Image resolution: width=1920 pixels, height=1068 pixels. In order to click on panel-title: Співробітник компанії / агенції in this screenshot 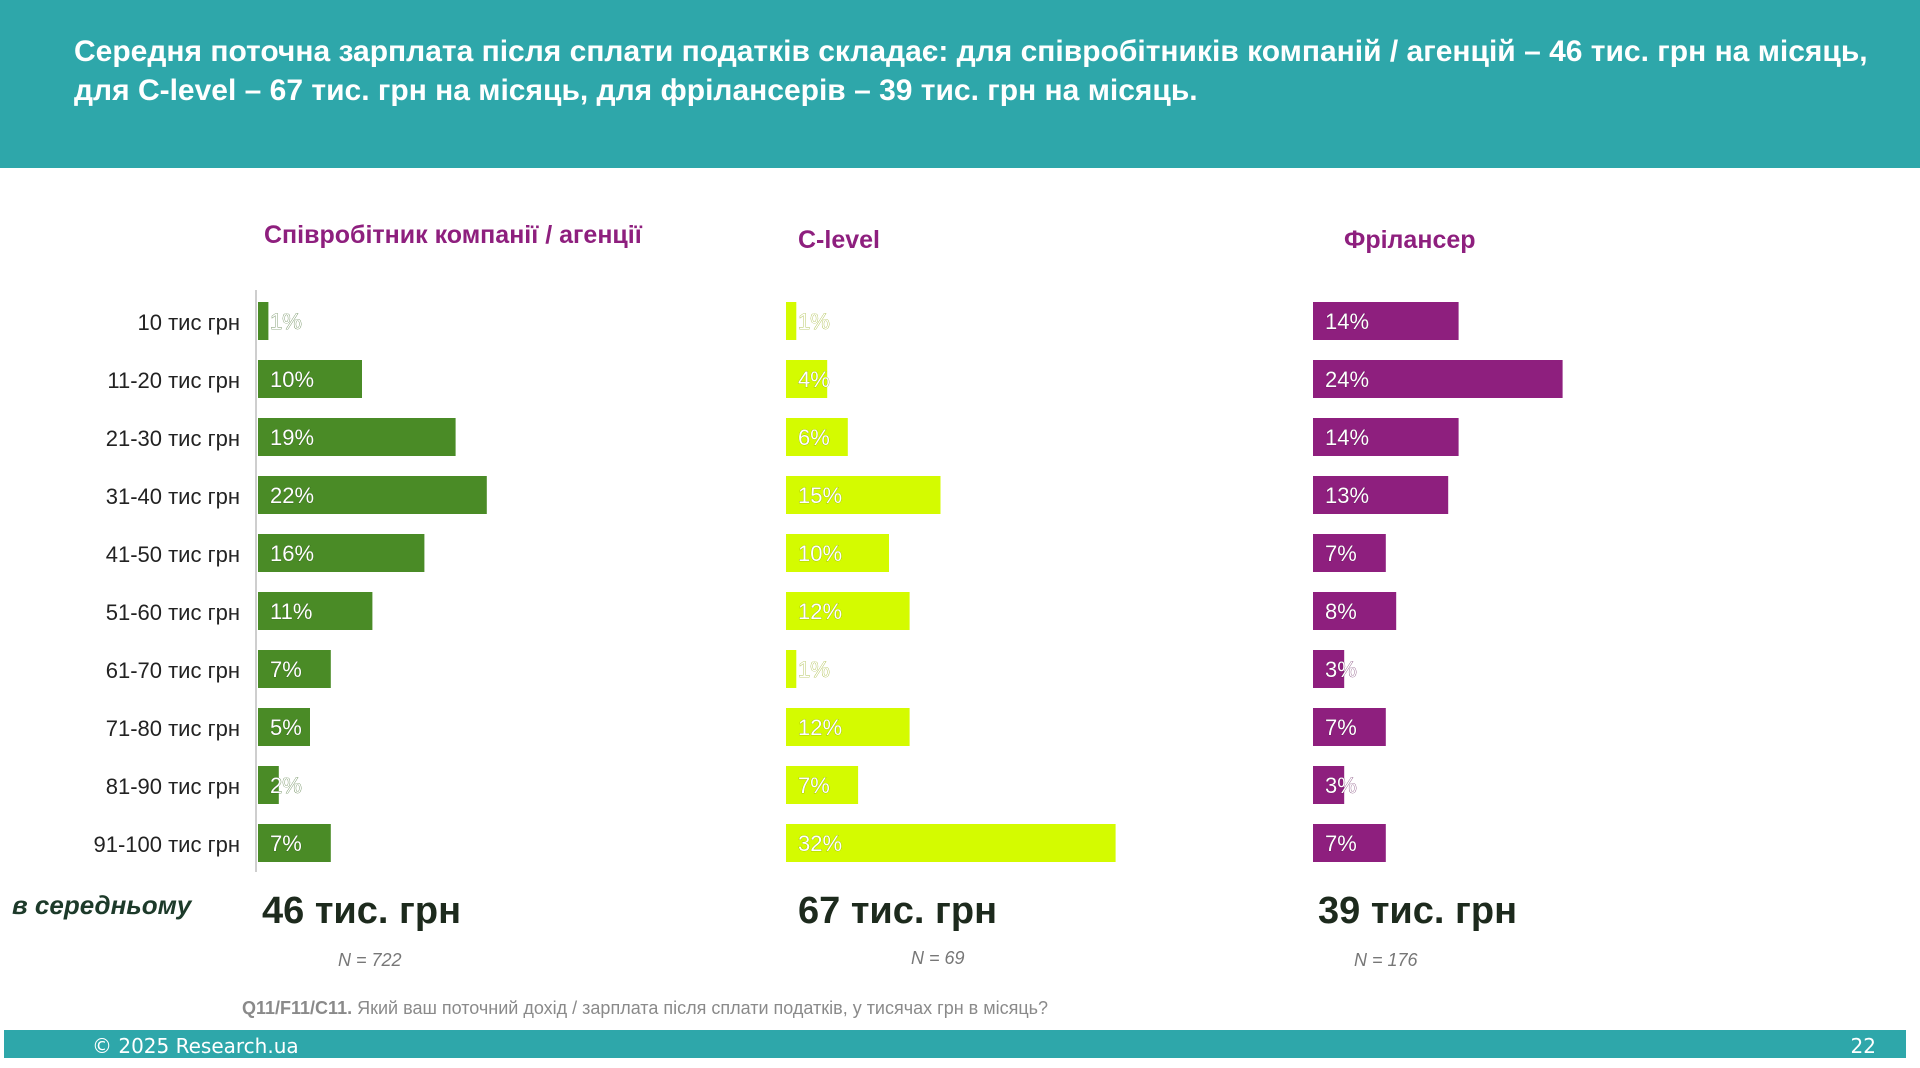, I will do `click(453, 235)`.